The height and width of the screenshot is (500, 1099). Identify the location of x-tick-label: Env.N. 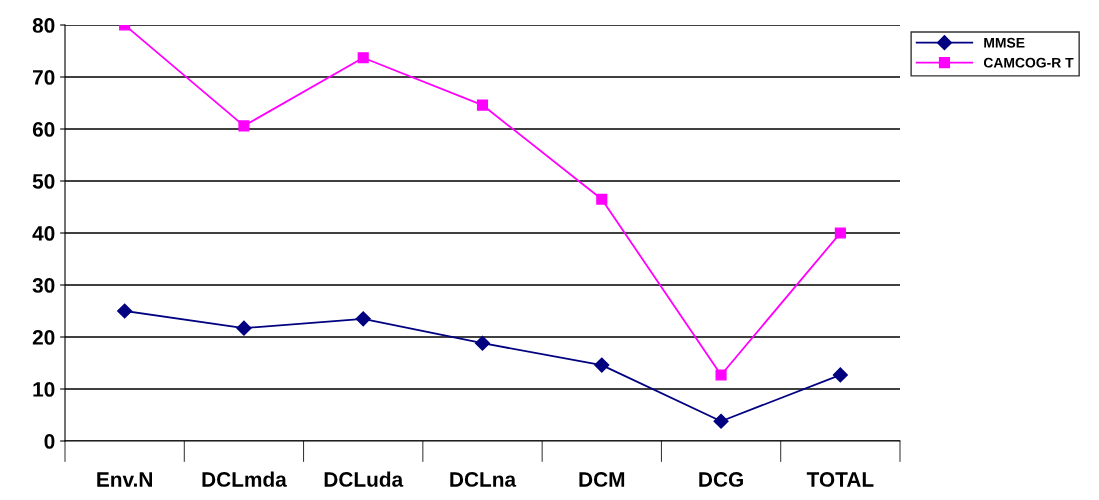
(124, 479).